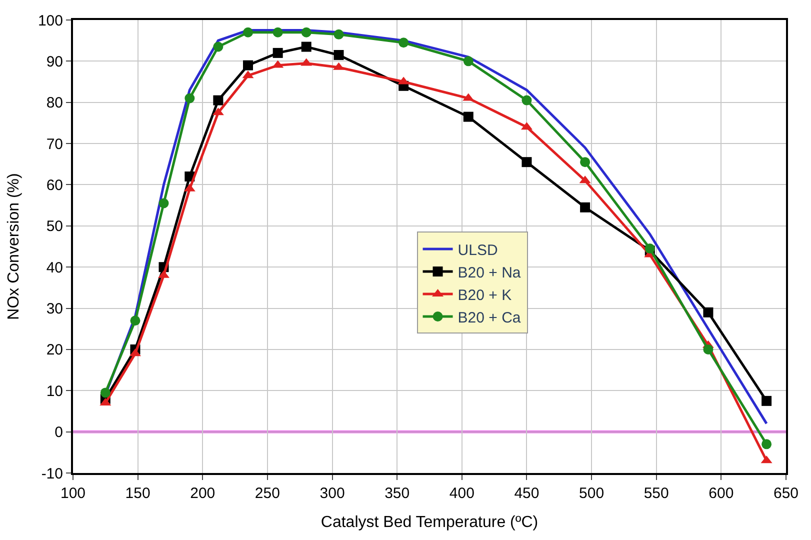  Describe the element at coordinates (54, 103) in the screenshot. I see `y-tick-label: 80` at that location.